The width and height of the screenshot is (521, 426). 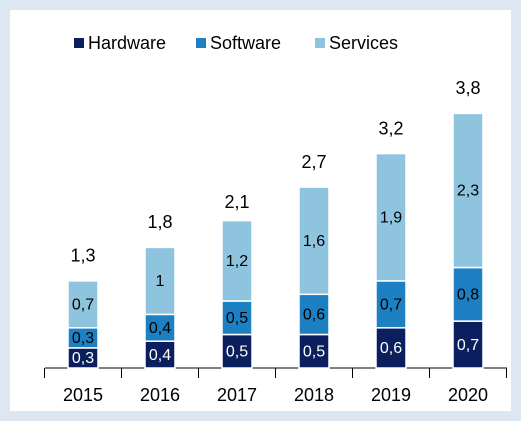 I want to click on x-tick-label: 2019, so click(x=391, y=395).